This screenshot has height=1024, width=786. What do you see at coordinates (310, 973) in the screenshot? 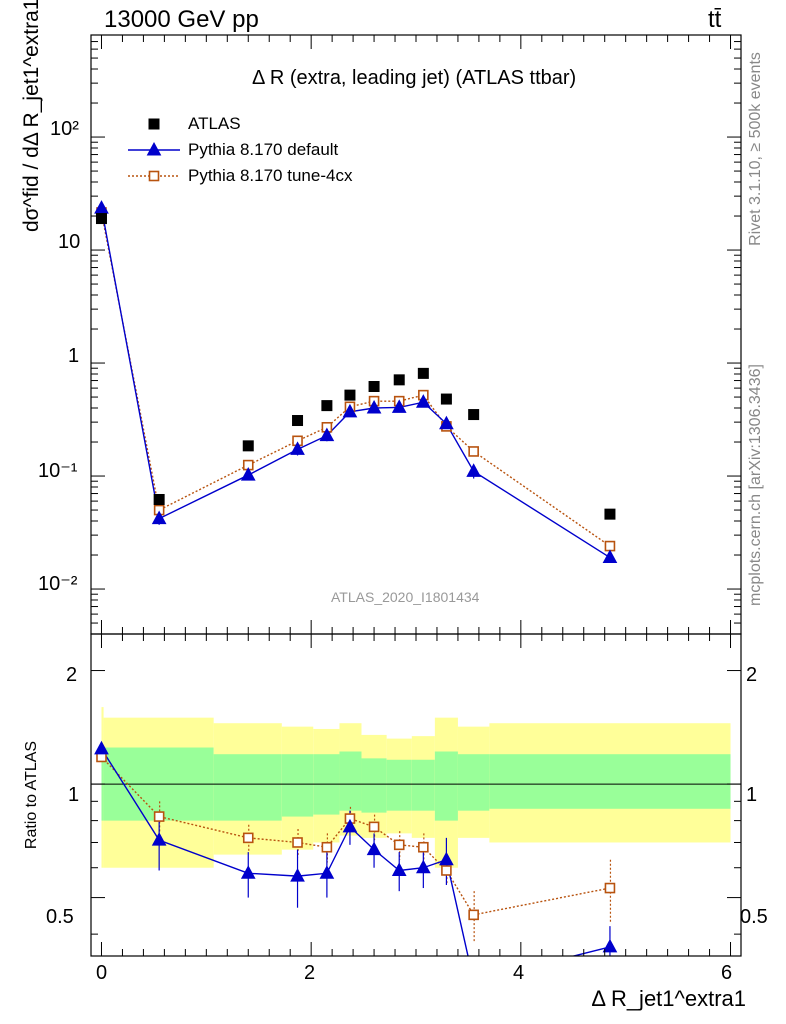
I see `x-tick-label: 2` at bounding box center [310, 973].